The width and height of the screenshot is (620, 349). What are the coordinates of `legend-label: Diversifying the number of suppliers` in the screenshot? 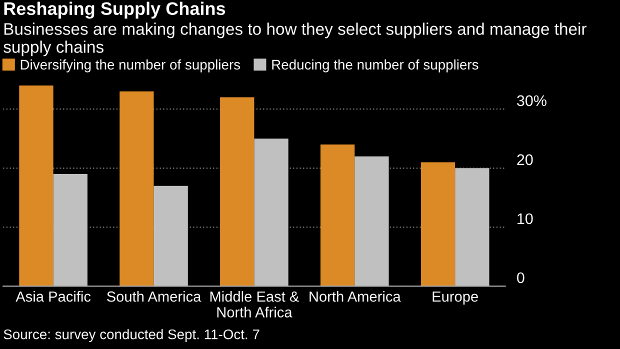 It's located at (130, 65).